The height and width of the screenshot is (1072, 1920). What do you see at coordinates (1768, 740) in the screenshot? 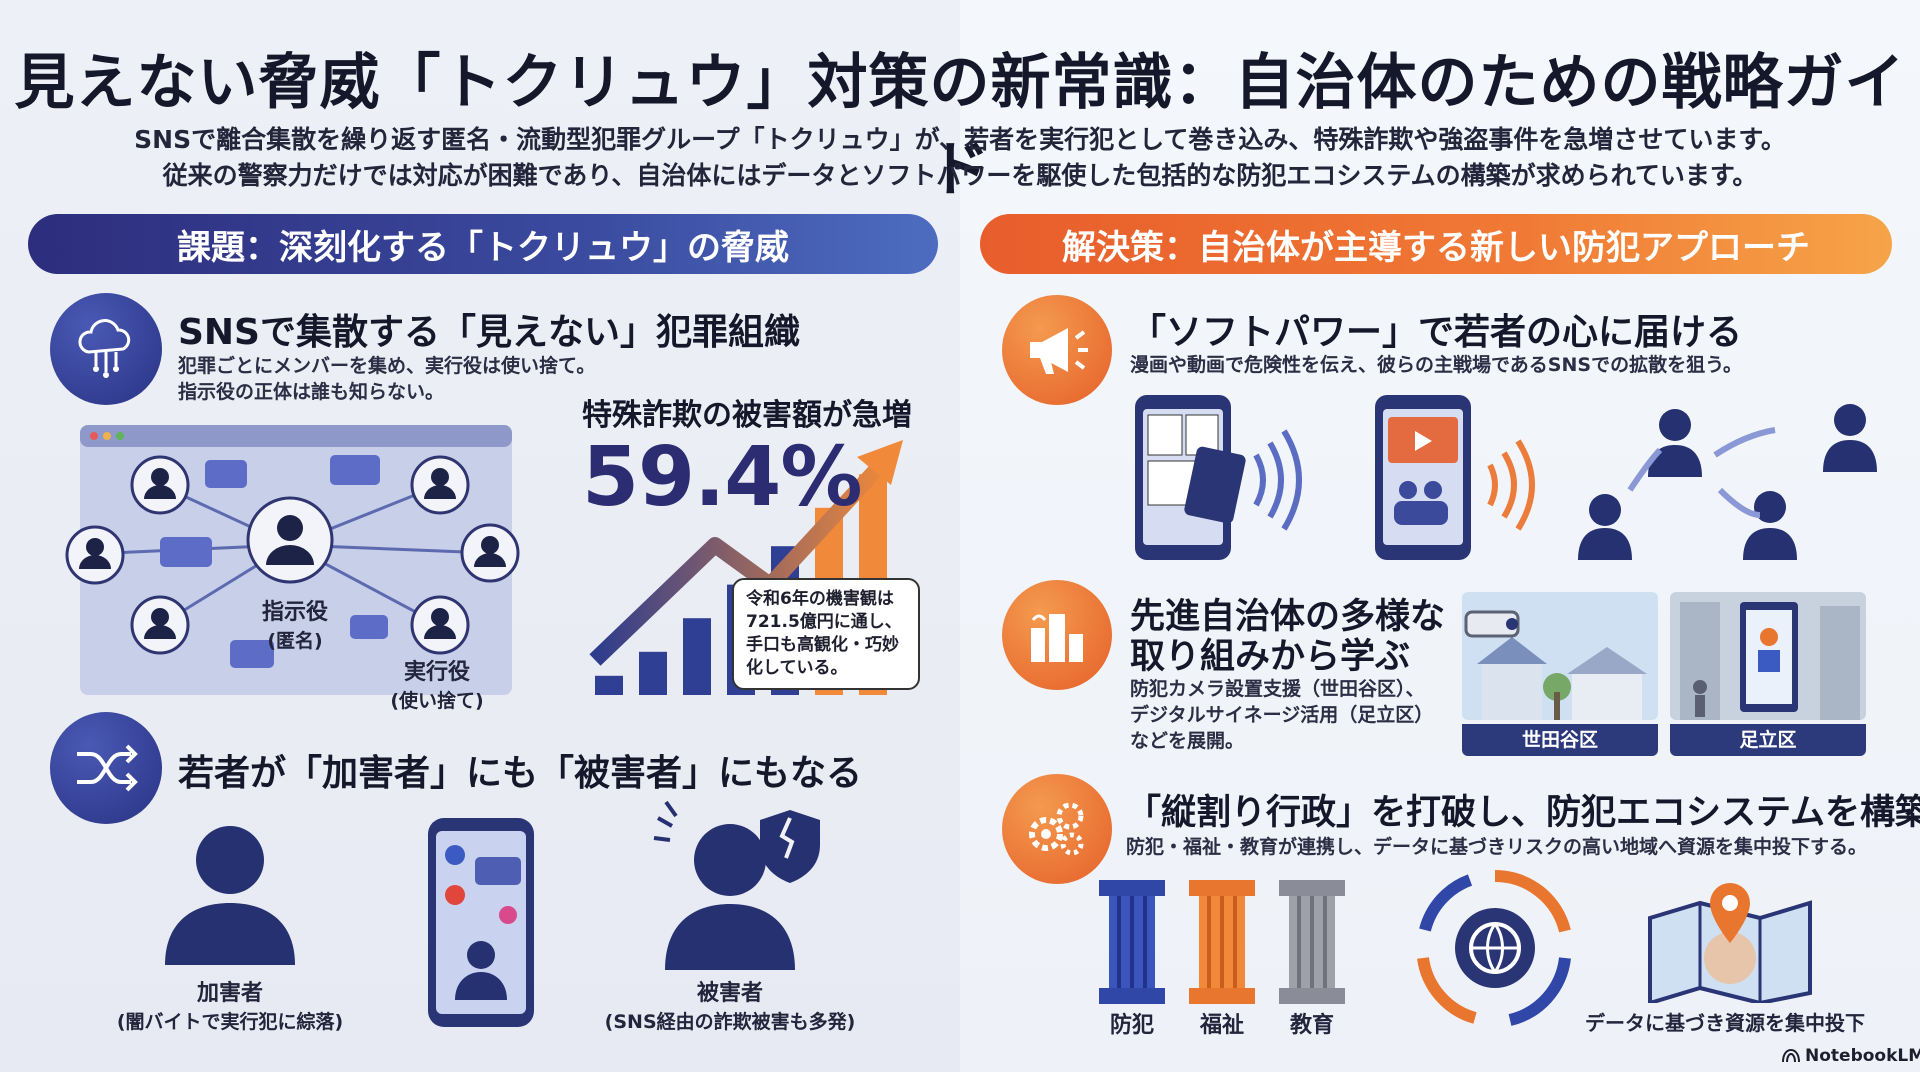
I see `adachi-label: 足立区` at bounding box center [1768, 740].